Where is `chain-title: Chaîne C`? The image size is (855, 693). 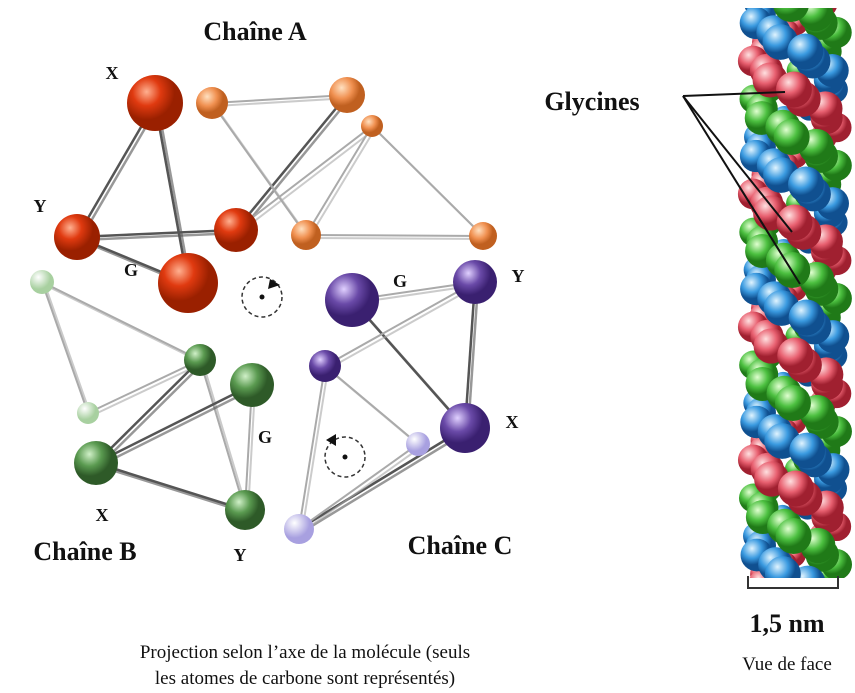
chain-title: Chaîne C is located at coordinates (460, 545).